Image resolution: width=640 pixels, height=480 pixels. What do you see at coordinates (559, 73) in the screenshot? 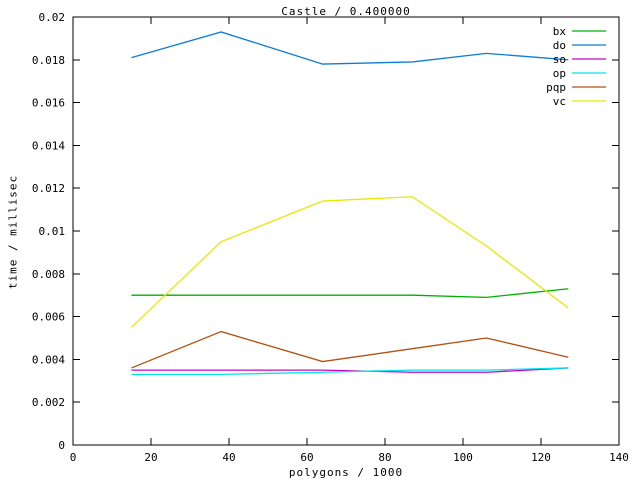
I see `legend-label-op: op` at bounding box center [559, 73].